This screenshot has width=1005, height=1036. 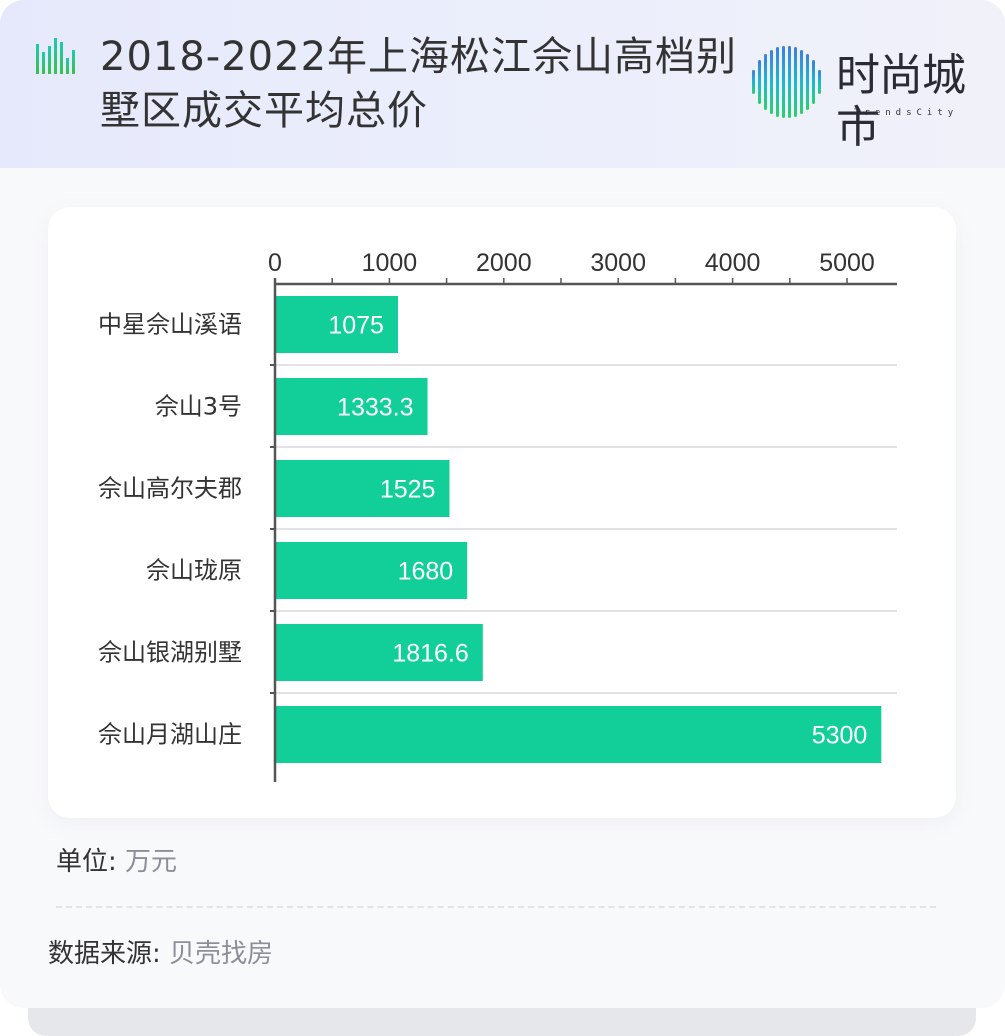 What do you see at coordinates (390, 263) in the screenshot?
I see `x-tick-label: 1000` at bounding box center [390, 263].